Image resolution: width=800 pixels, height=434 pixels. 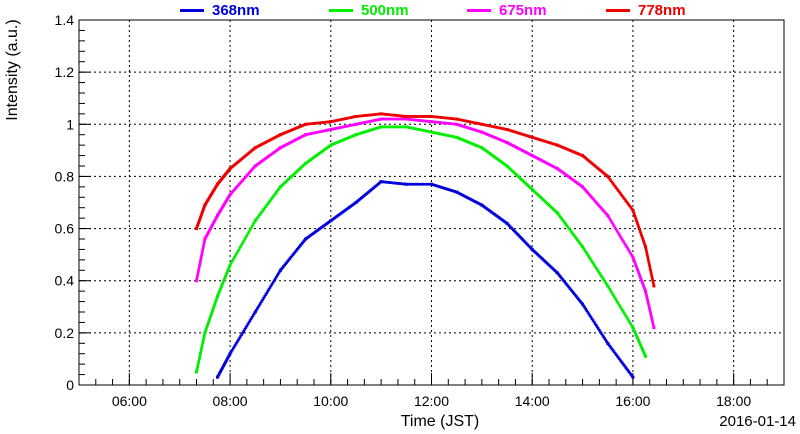 I want to click on x-tick-label: 12:00, so click(x=431, y=401).